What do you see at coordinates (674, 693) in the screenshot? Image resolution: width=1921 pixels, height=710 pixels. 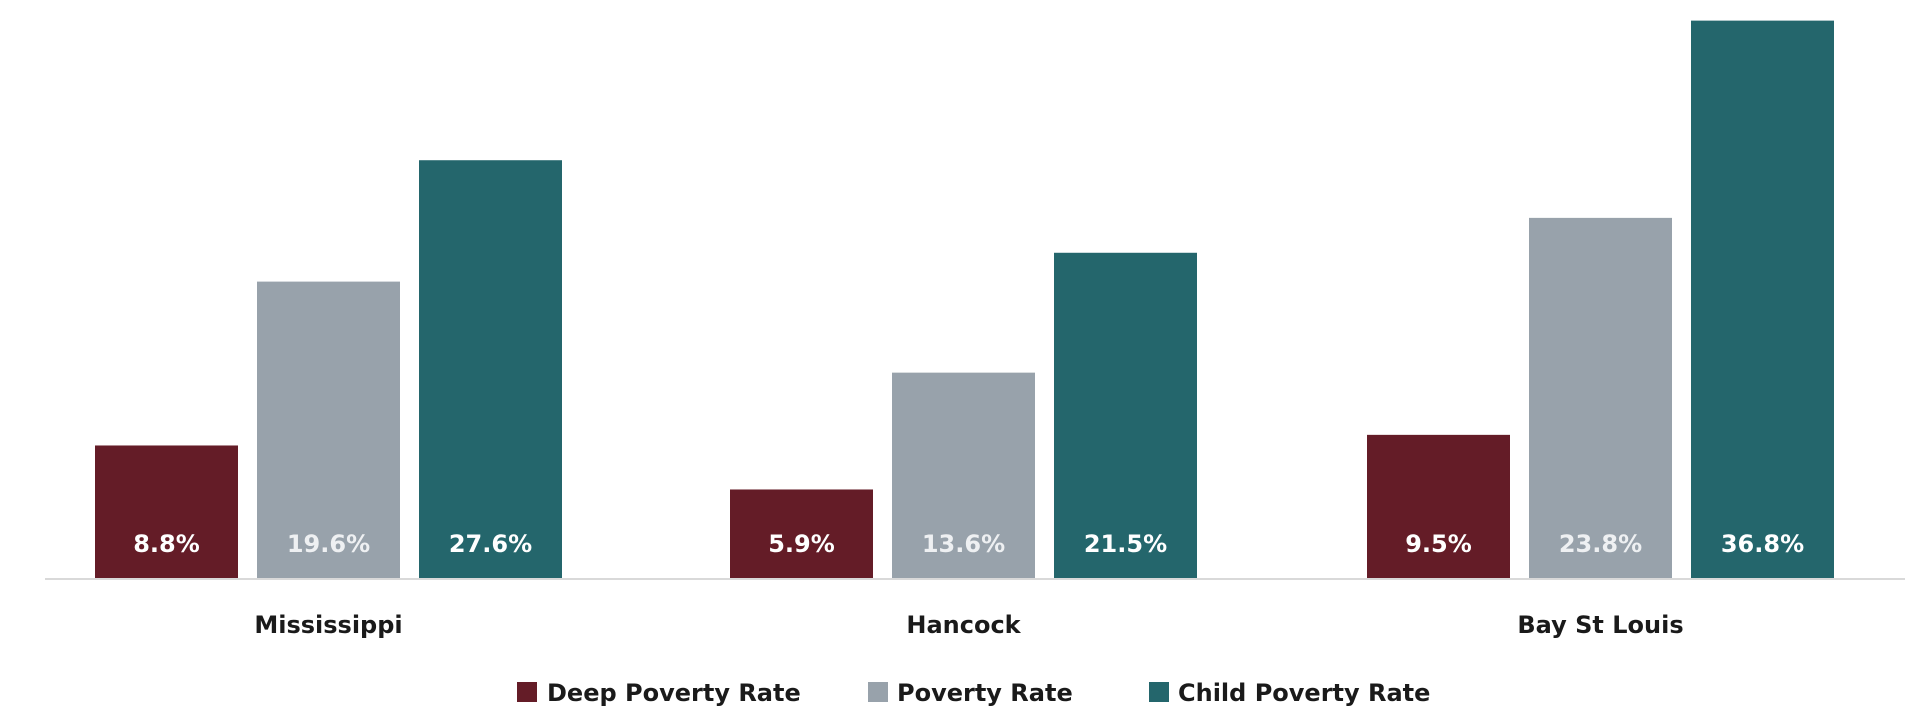 I see `legend-label: Deep Poverty Rate` at bounding box center [674, 693].